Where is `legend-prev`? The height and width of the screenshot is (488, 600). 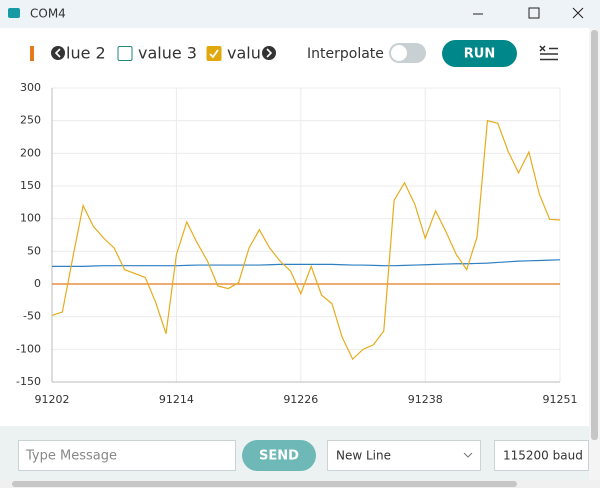
legend-prev is located at coordinates (58, 53).